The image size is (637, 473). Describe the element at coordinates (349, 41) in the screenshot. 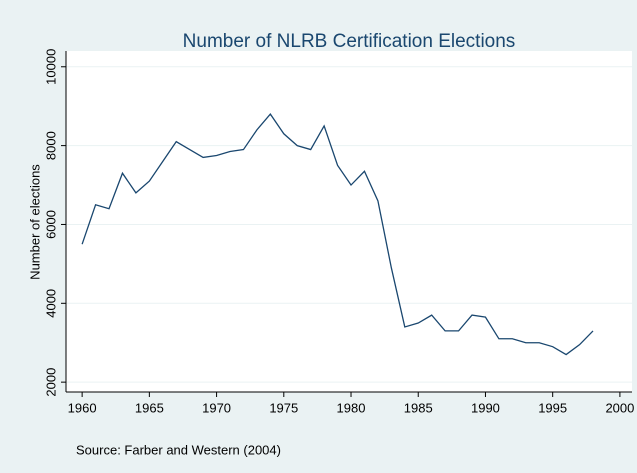

I see `chart-title: Number of NLRB Certification Elections` at that location.